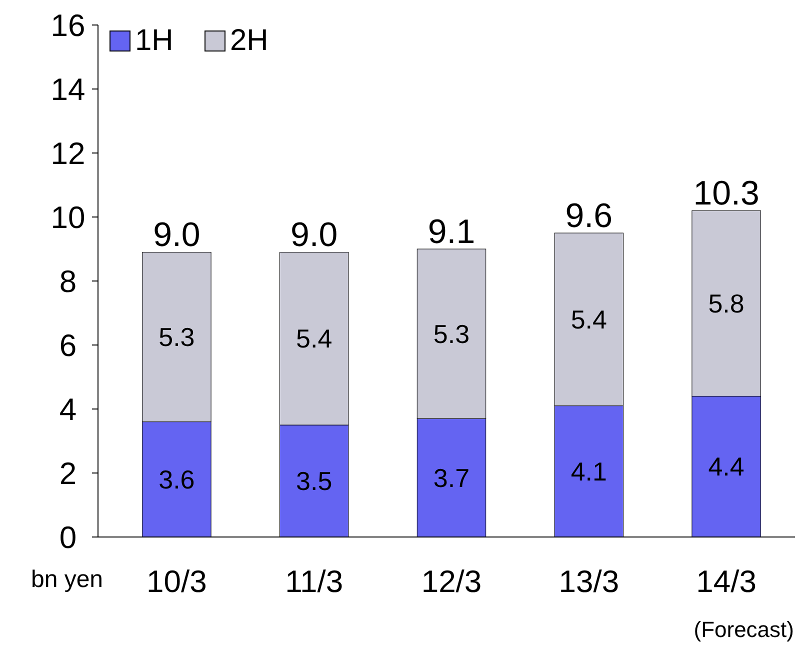 This screenshot has height=650, width=798. Describe the element at coordinates (744, 629) in the screenshot. I see `text: (Forecast)` at that location.